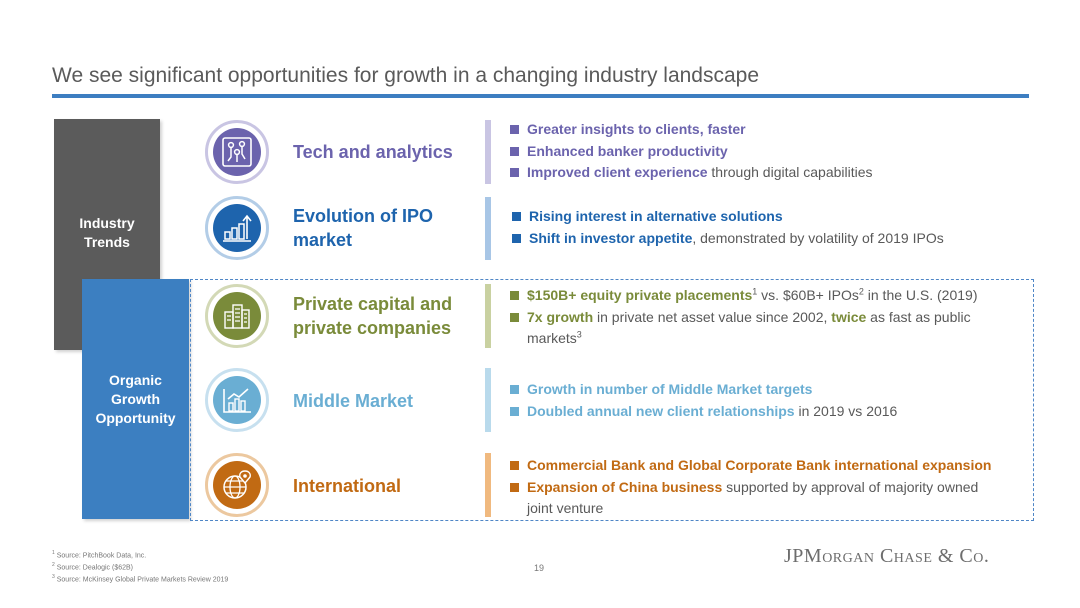 This screenshot has width=1080, height=608. I want to click on category-tech: Tech and analytics, so click(373, 152).